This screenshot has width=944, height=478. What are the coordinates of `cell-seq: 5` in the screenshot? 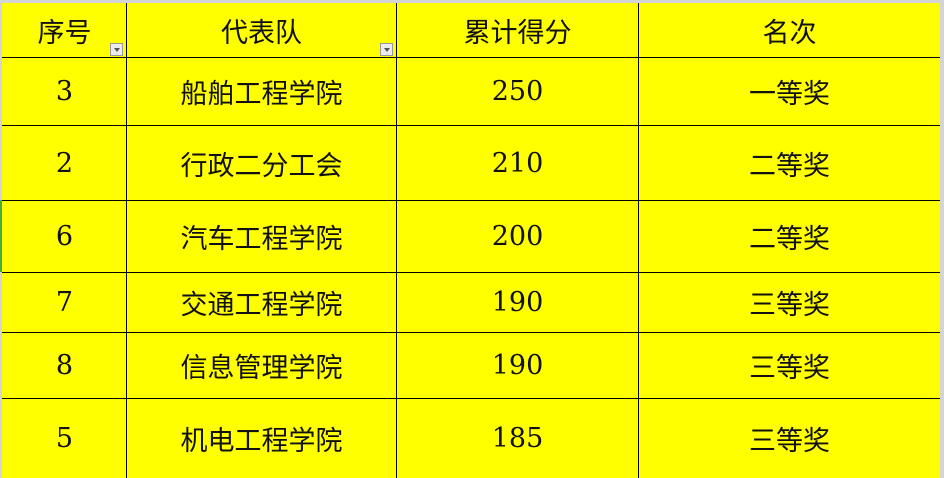 It's located at (64, 438).